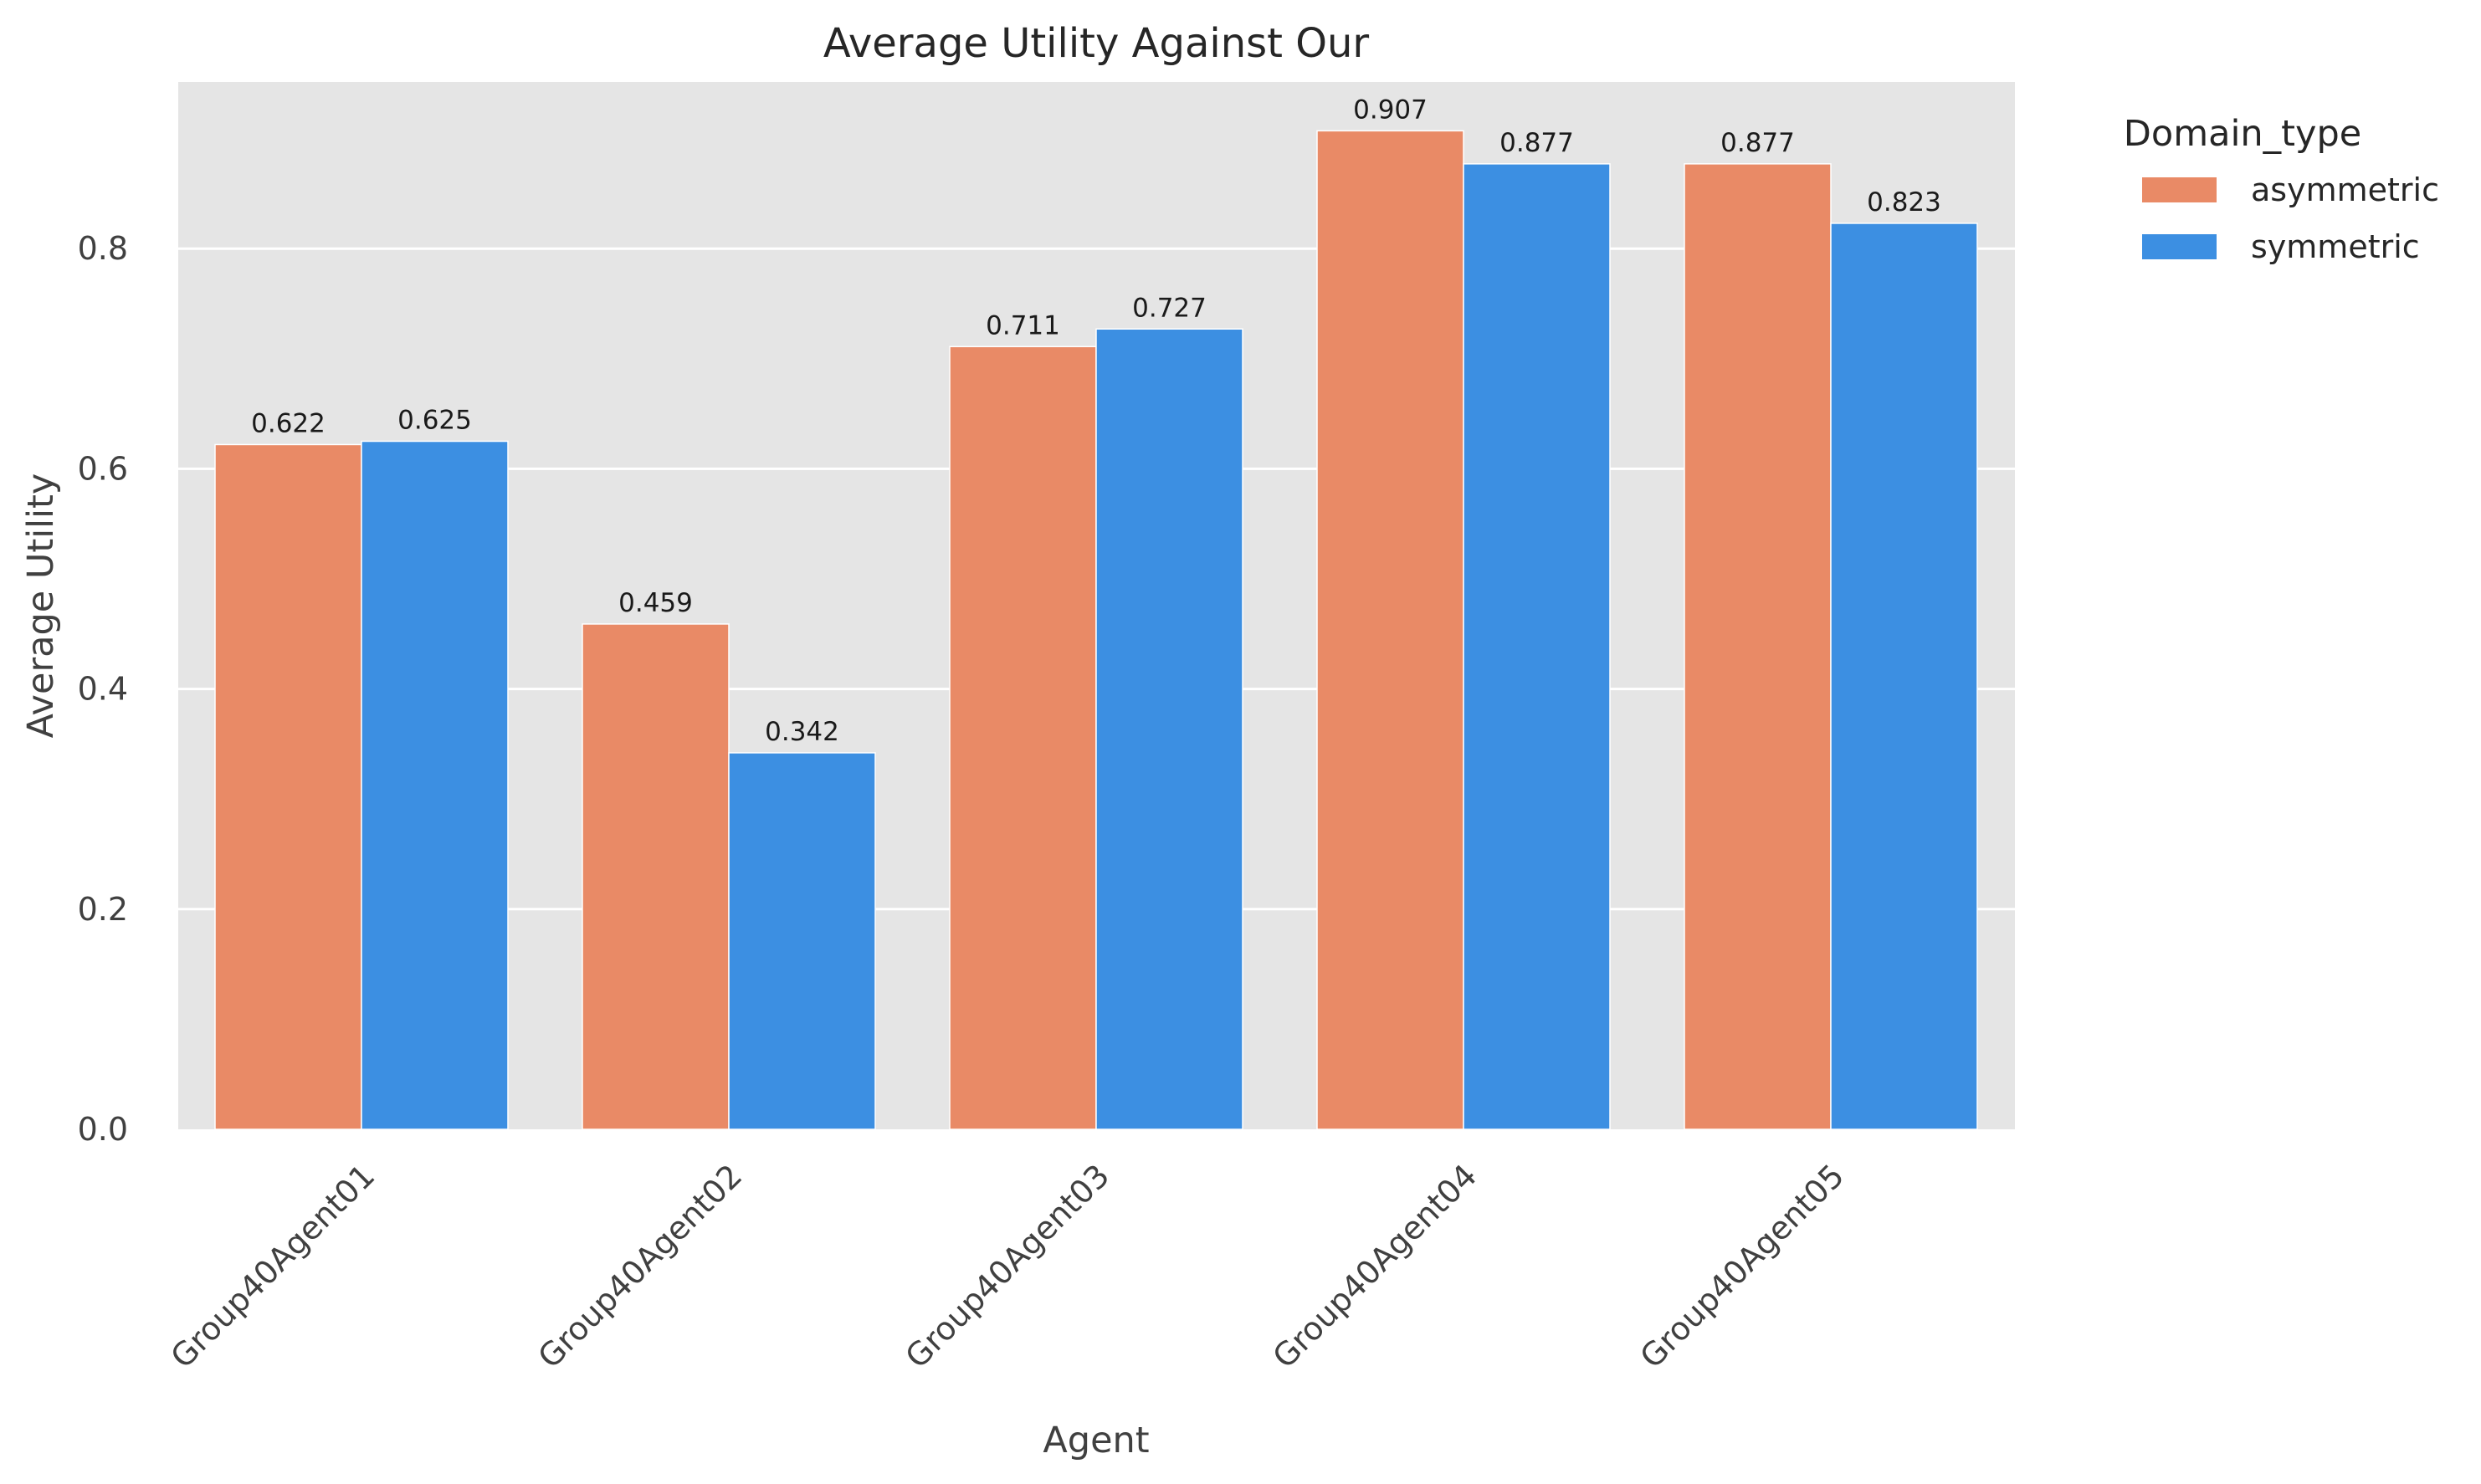 The height and width of the screenshot is (1484, 2481). I want to click on x-axis-label: Agent, so click(1096, 1440).